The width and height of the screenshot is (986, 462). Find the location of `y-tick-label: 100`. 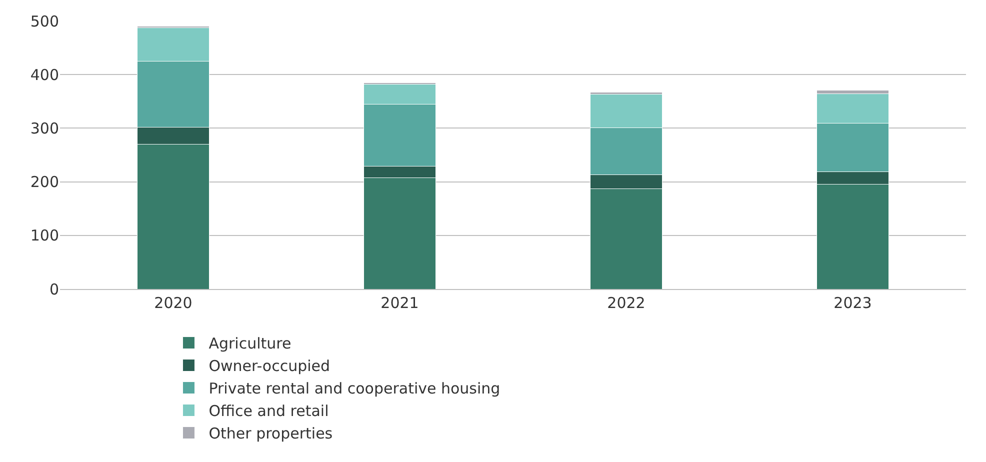

y-tick-label: 100 is located at coordinates (44, 235).